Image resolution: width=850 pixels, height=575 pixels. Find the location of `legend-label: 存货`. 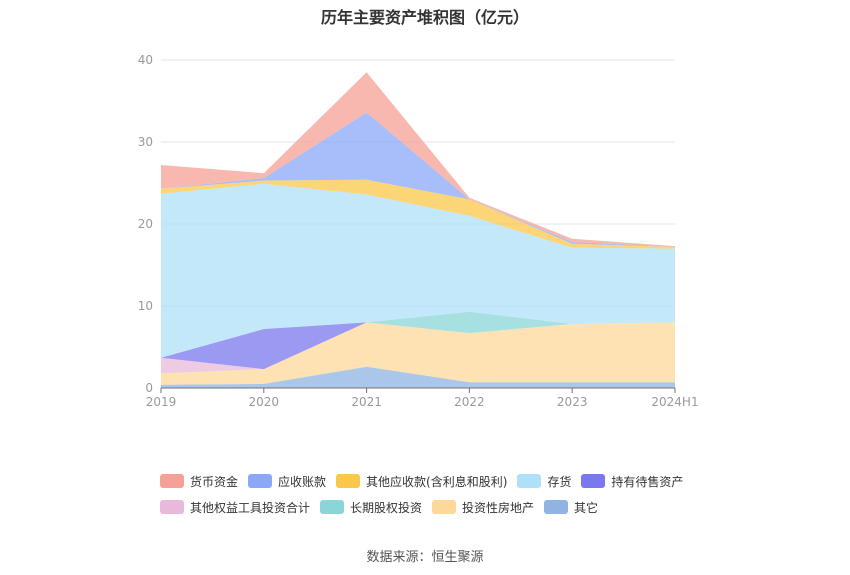

legend-label: 存货 is located at coordinates (559, 481).